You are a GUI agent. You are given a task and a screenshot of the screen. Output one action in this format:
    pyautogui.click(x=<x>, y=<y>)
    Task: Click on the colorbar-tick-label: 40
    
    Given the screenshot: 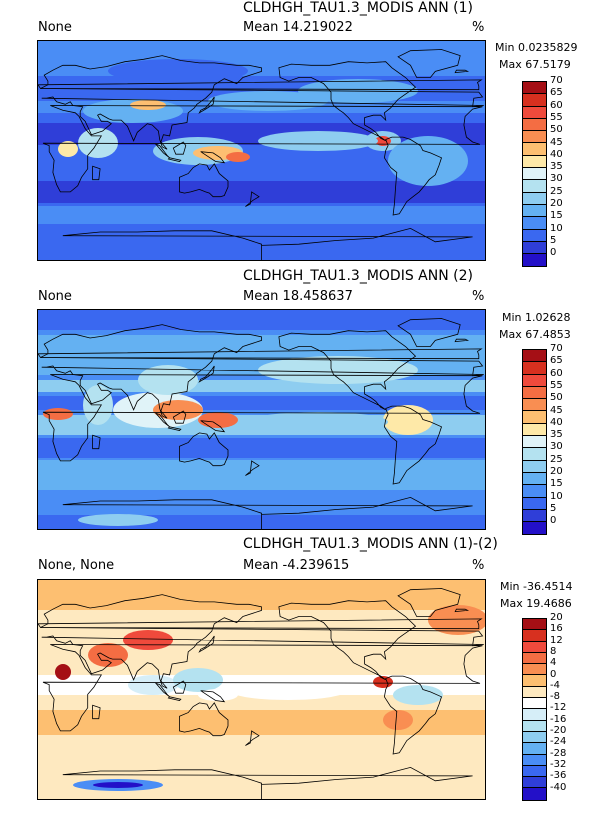 What is the action you would take?
    pyautogui.click(x=556, y=422)
    